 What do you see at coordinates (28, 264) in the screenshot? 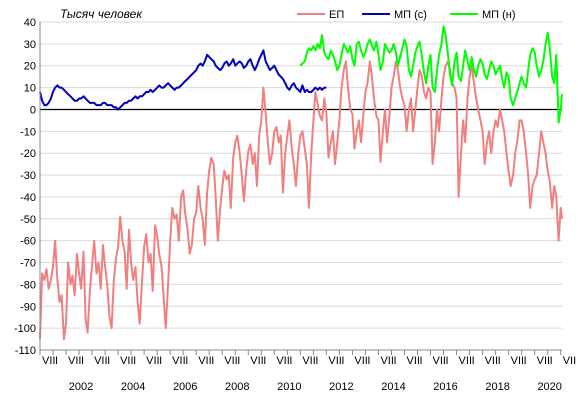
I see `y-tick-label: -70` at bounding box center [28, 264].